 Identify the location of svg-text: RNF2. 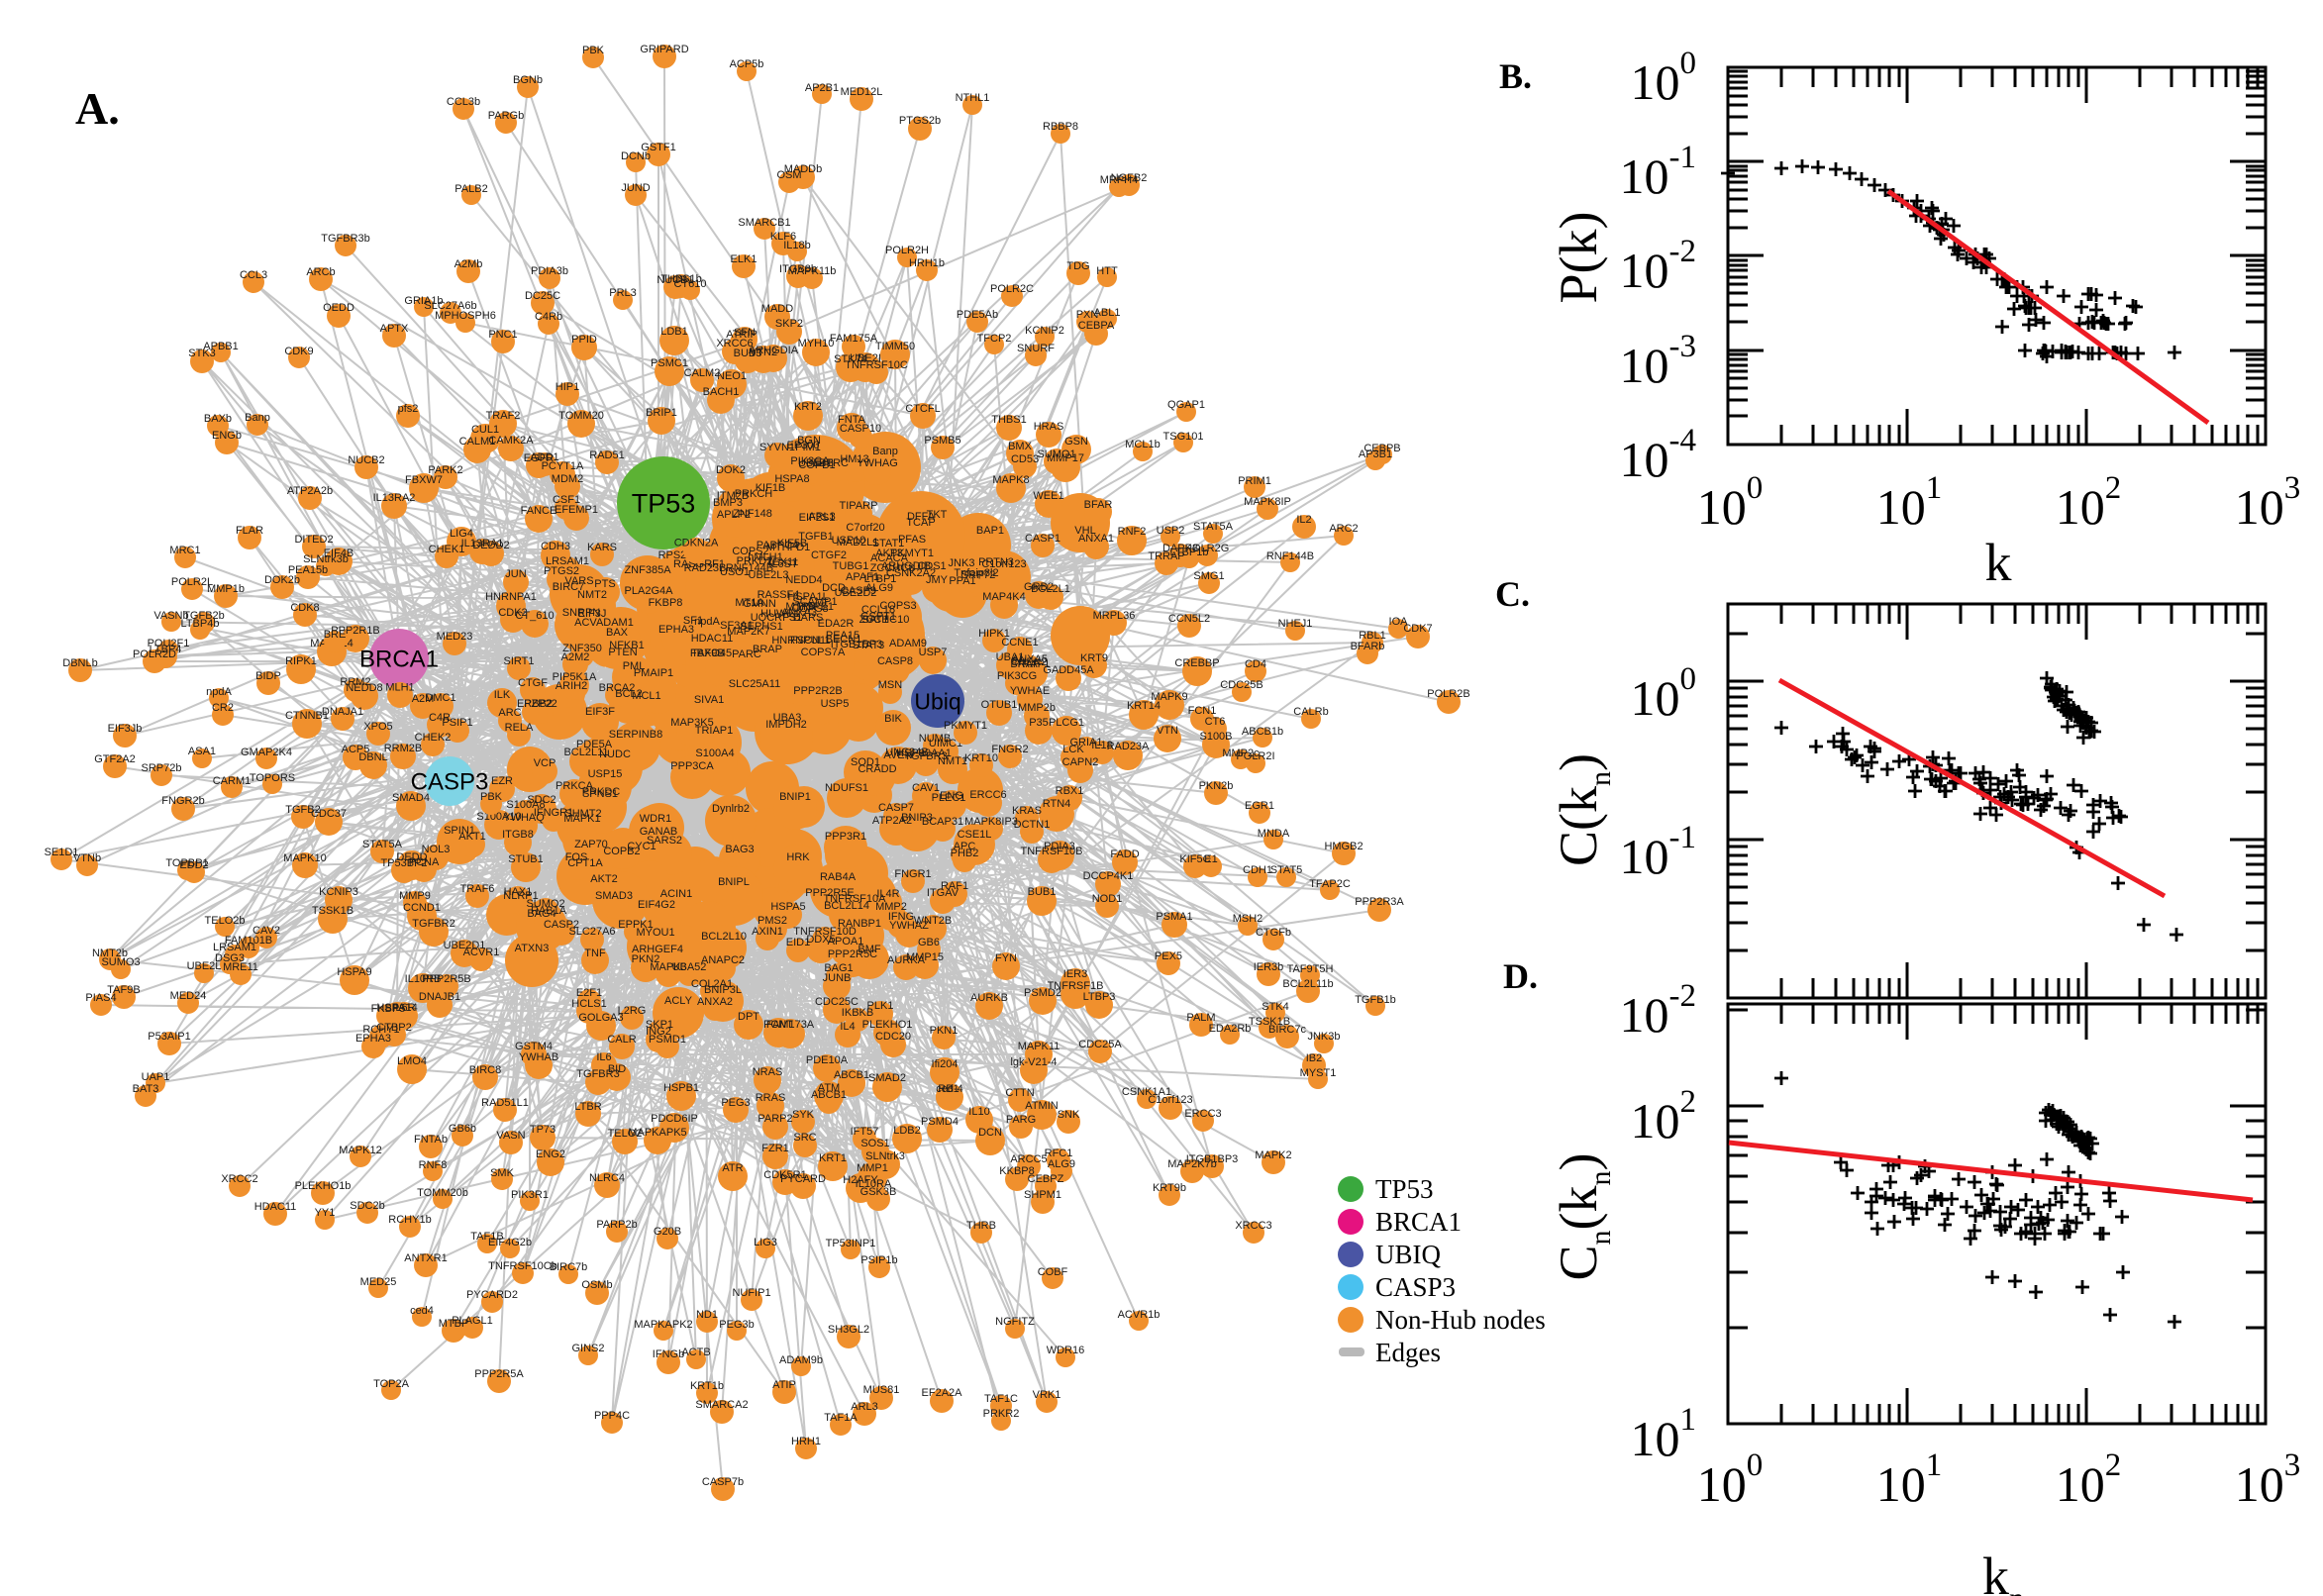
(1133, 532).